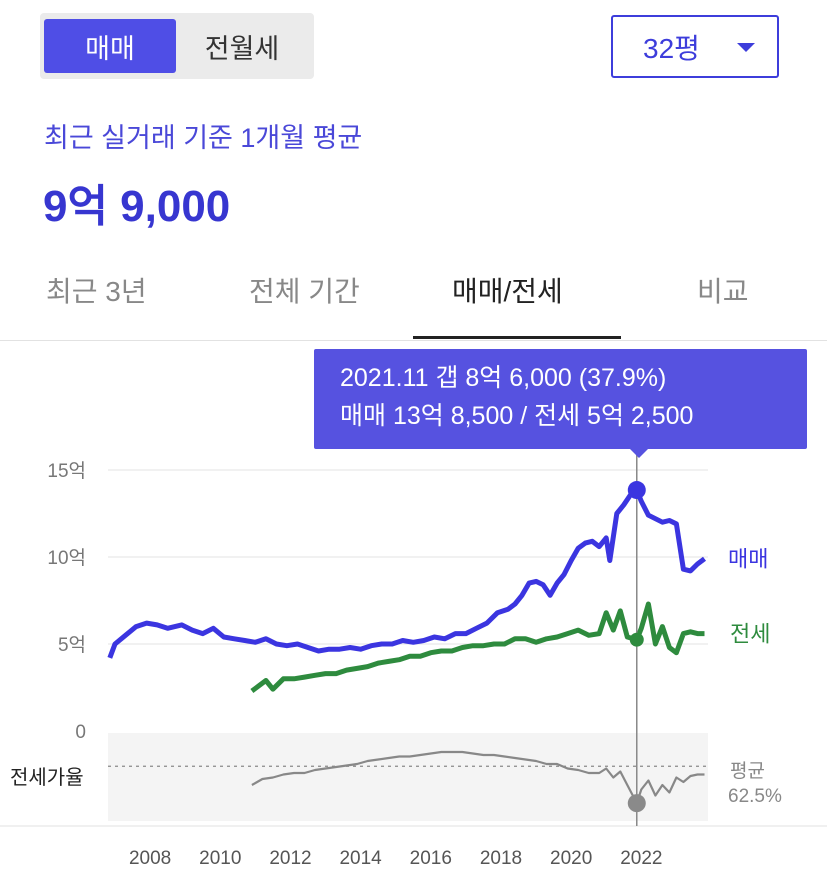 This screenshot has width=827, height=885. What do you see at coordinates (360, 858) in the screenshot?
I see `x-tick-label: 2014` at bounding box center [360, 858].